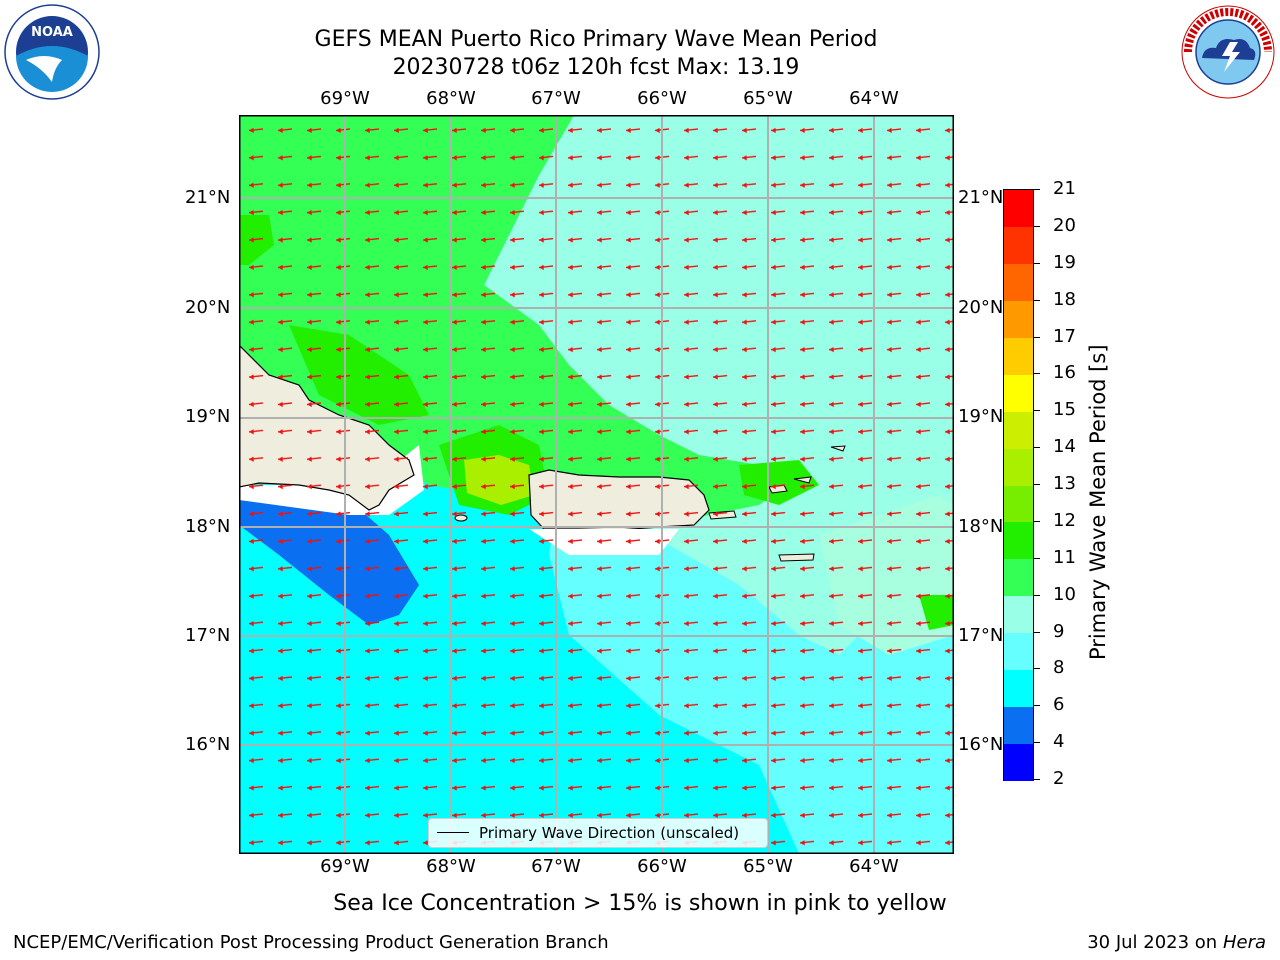 The image size is (1280, 960). Describe the element at coordinates (1058, 742) in the screenshot. I see `colorbar-tick-label: 4` at that location.